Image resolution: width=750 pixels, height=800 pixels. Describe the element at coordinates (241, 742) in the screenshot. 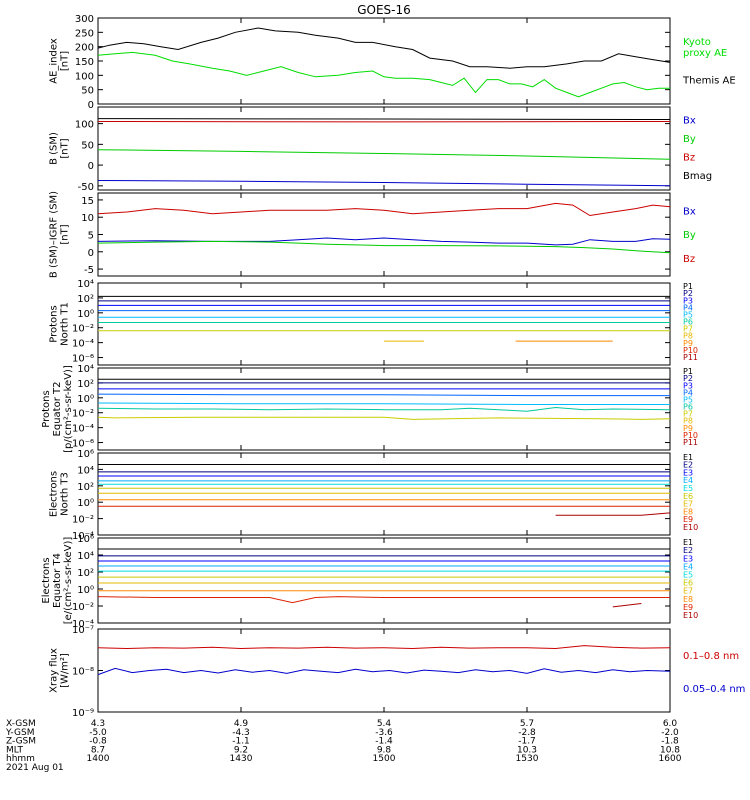

I see `x-tick-label: -1.1` at that location.